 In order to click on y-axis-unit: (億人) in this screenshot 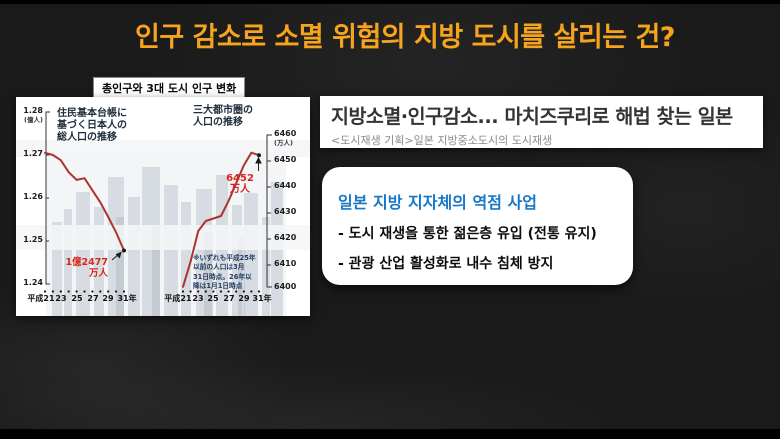, I will do `click(33, 120)`.